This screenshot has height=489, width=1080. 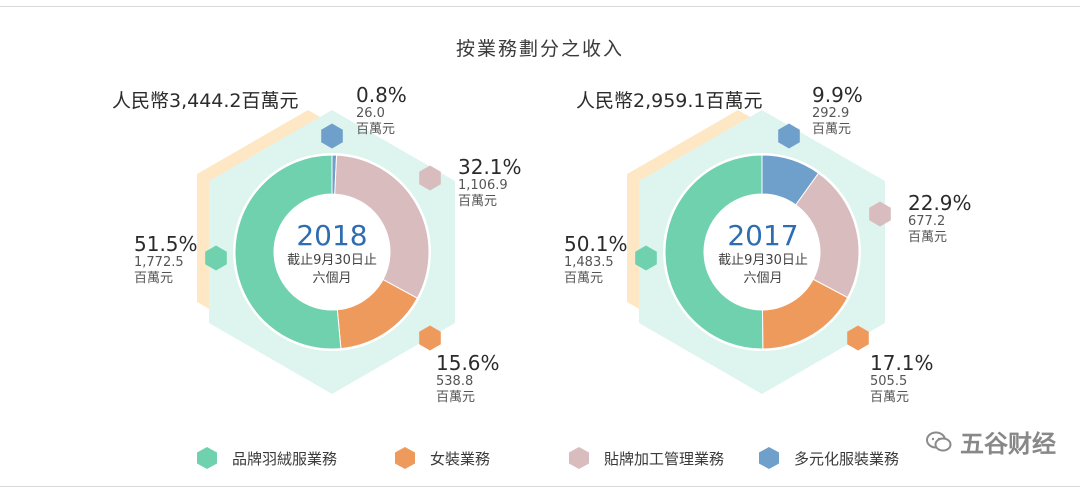 What do you see at coordinates (455, 381) in the screenshot?
I see `slice-amount: 538.8` at bounding box center [455, 381].